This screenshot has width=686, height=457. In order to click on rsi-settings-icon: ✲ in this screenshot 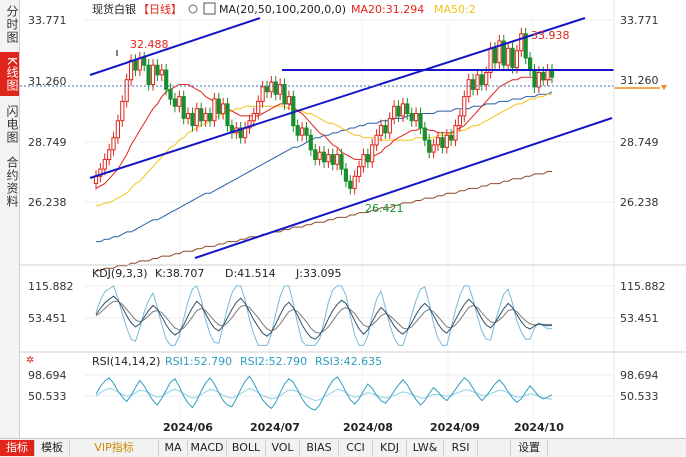, I will do `click(30, 360)`.